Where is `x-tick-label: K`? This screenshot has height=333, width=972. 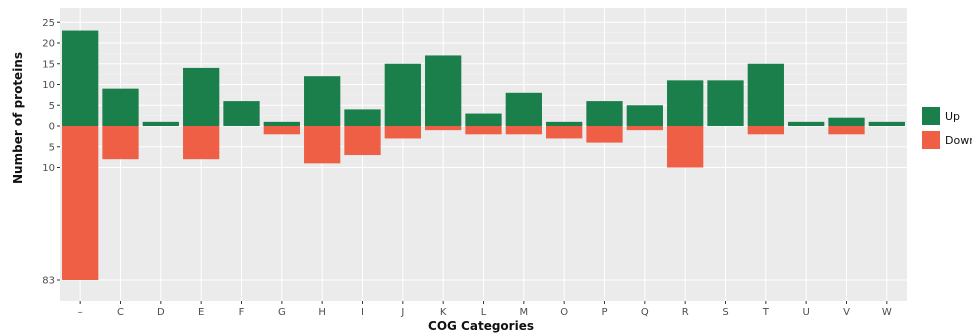 x-tick-label: K is located at coordinates (443, 312).